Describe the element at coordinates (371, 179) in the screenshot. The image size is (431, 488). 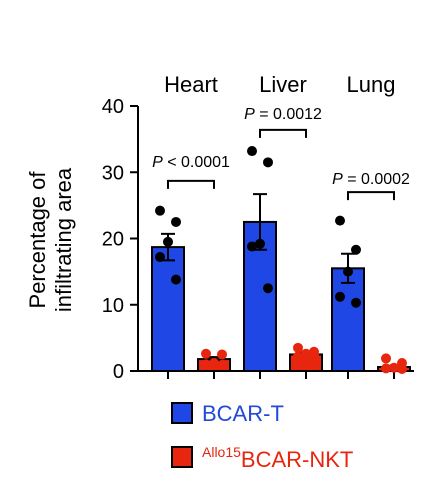
I see `p-value-label: P = 0.0002` at that location.